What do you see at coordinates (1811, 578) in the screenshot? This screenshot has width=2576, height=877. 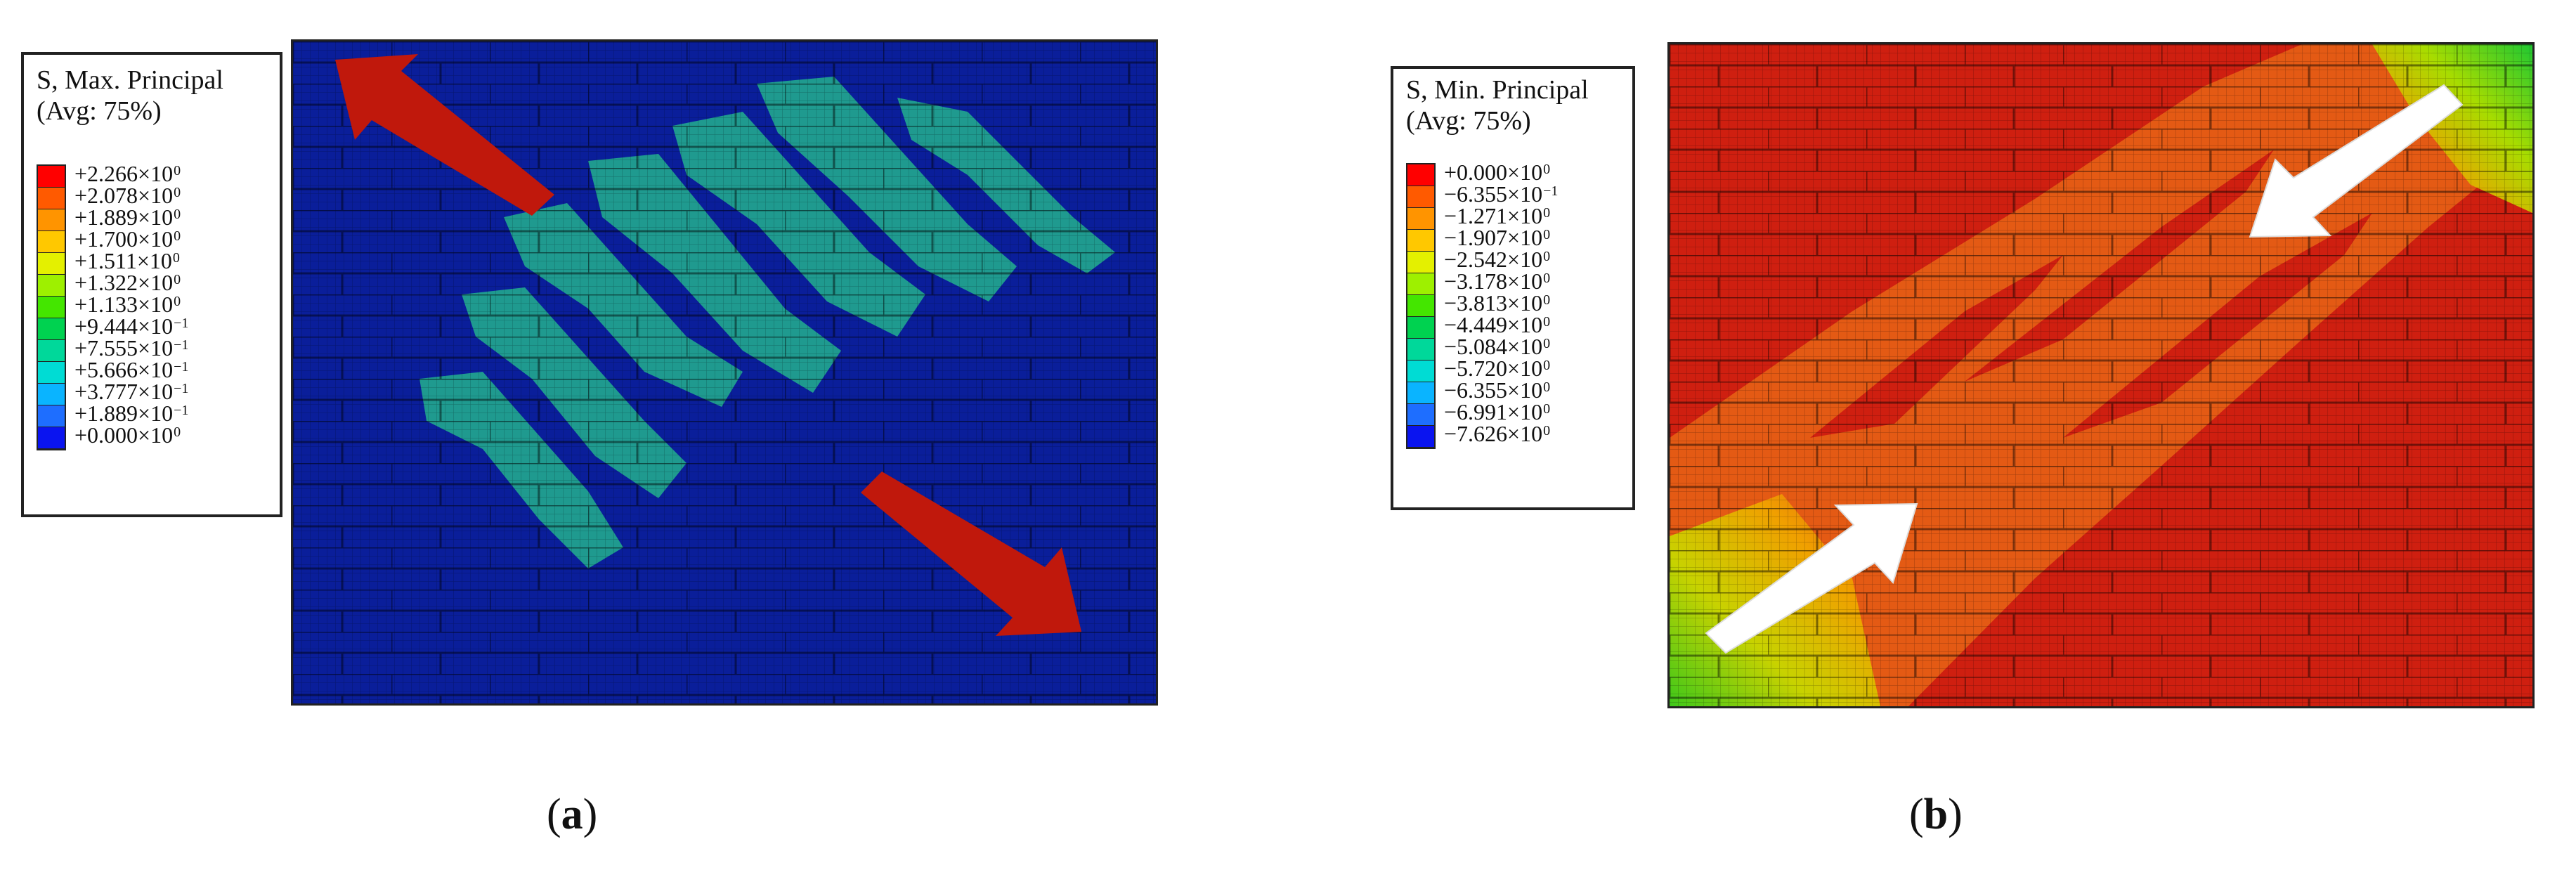 I see `arrow-up-right` at bounding box center [1811, 578].